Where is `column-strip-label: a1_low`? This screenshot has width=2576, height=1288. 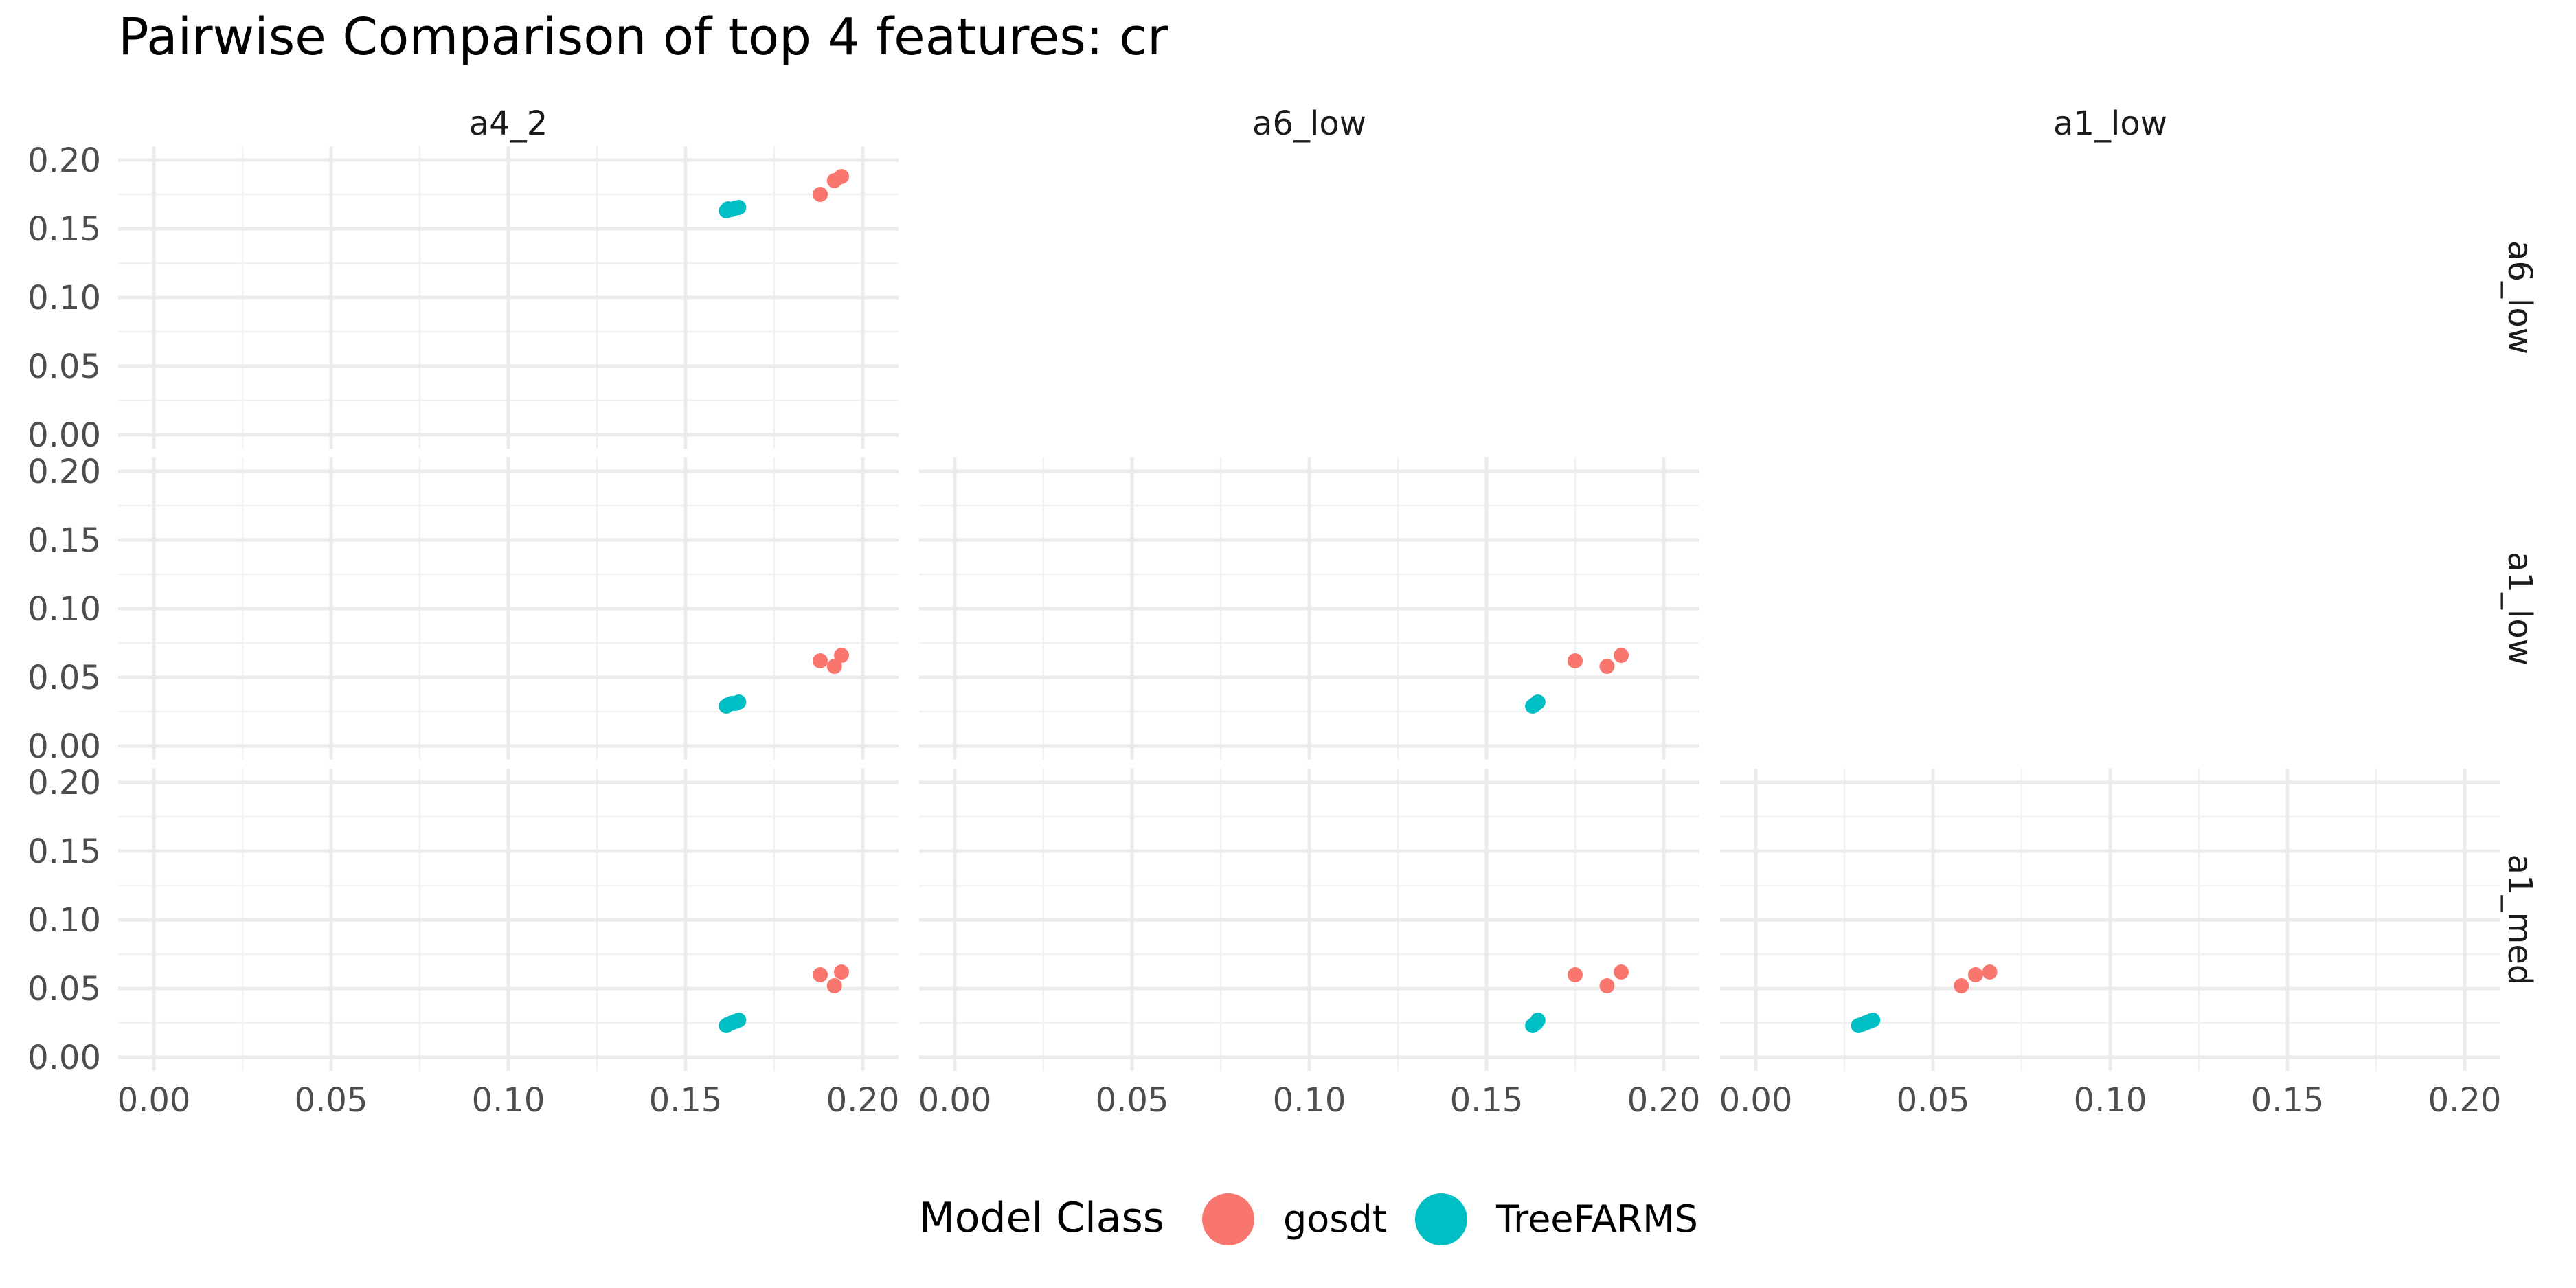
column-strip-label: a1_low is located at coordinates (2110, 123).